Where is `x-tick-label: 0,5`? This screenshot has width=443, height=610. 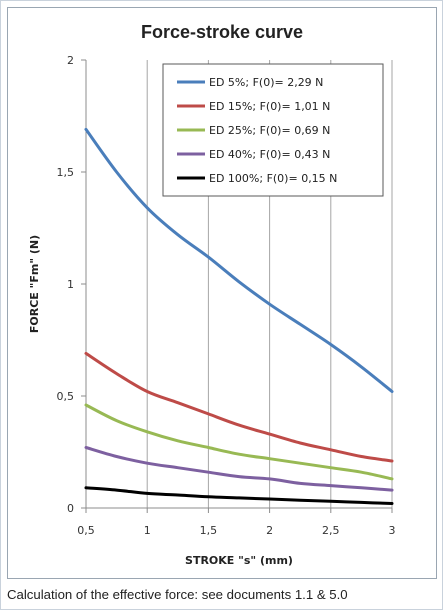 x-tick-label: 0,5 is located at coordinates (86, 530).